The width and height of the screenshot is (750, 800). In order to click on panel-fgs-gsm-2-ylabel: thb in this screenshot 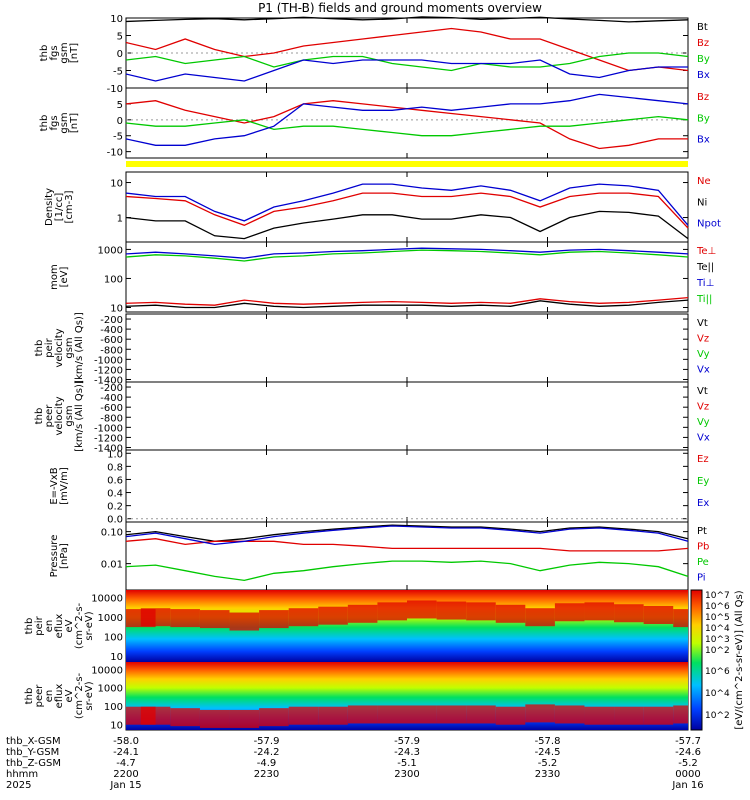, I will do `click(44, 123)`.